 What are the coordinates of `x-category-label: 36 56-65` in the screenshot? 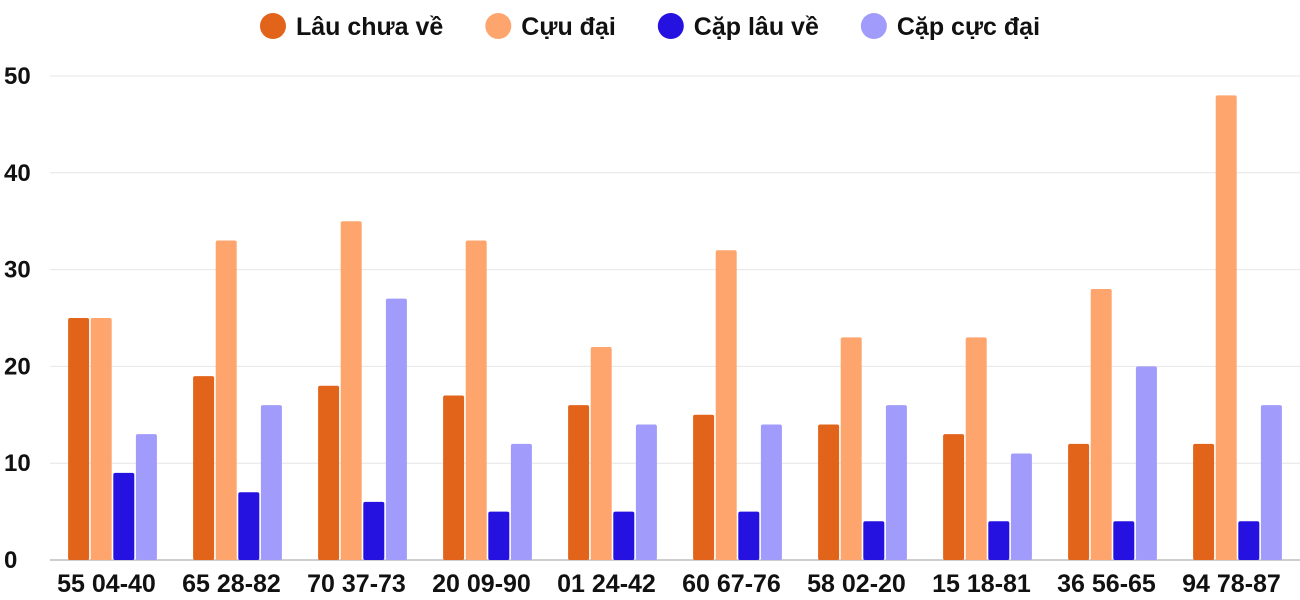 It's located at (1106, 584).